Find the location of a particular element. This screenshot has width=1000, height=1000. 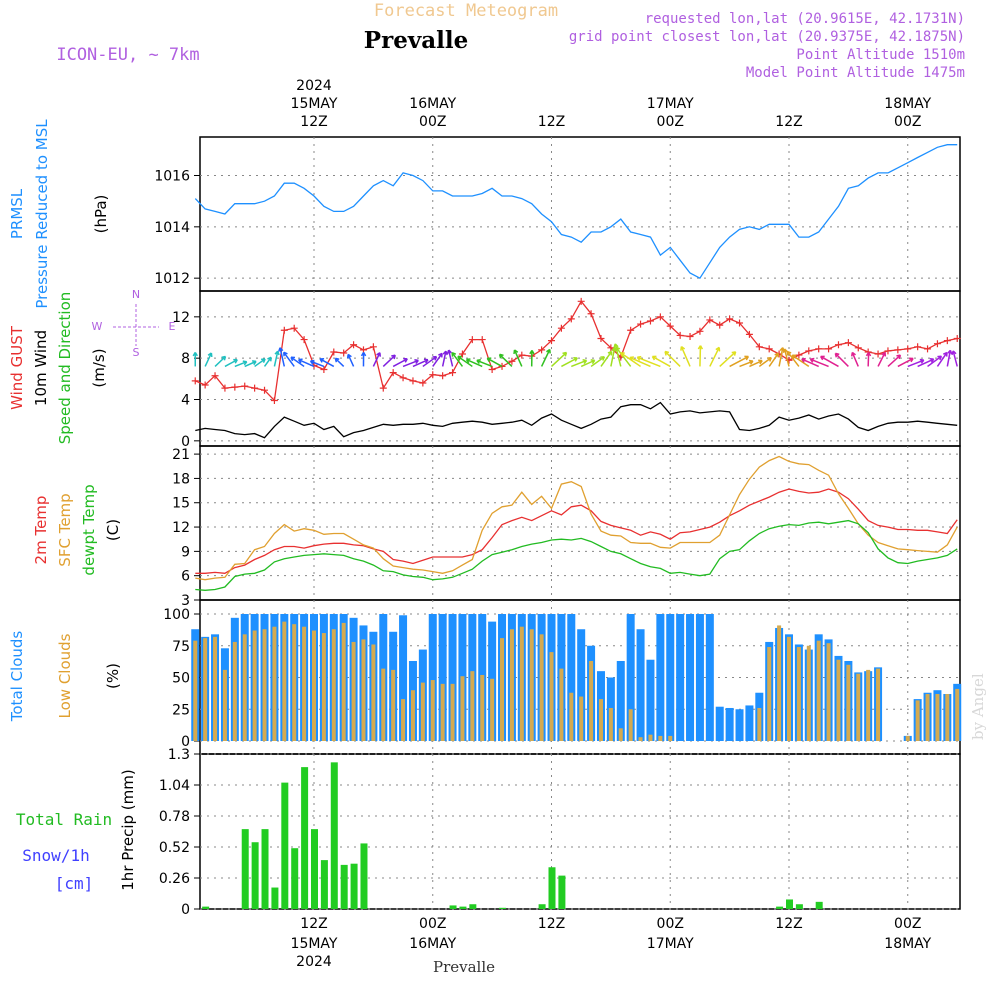

y-tick-label: 1012 is located at coordinates (172, 279).